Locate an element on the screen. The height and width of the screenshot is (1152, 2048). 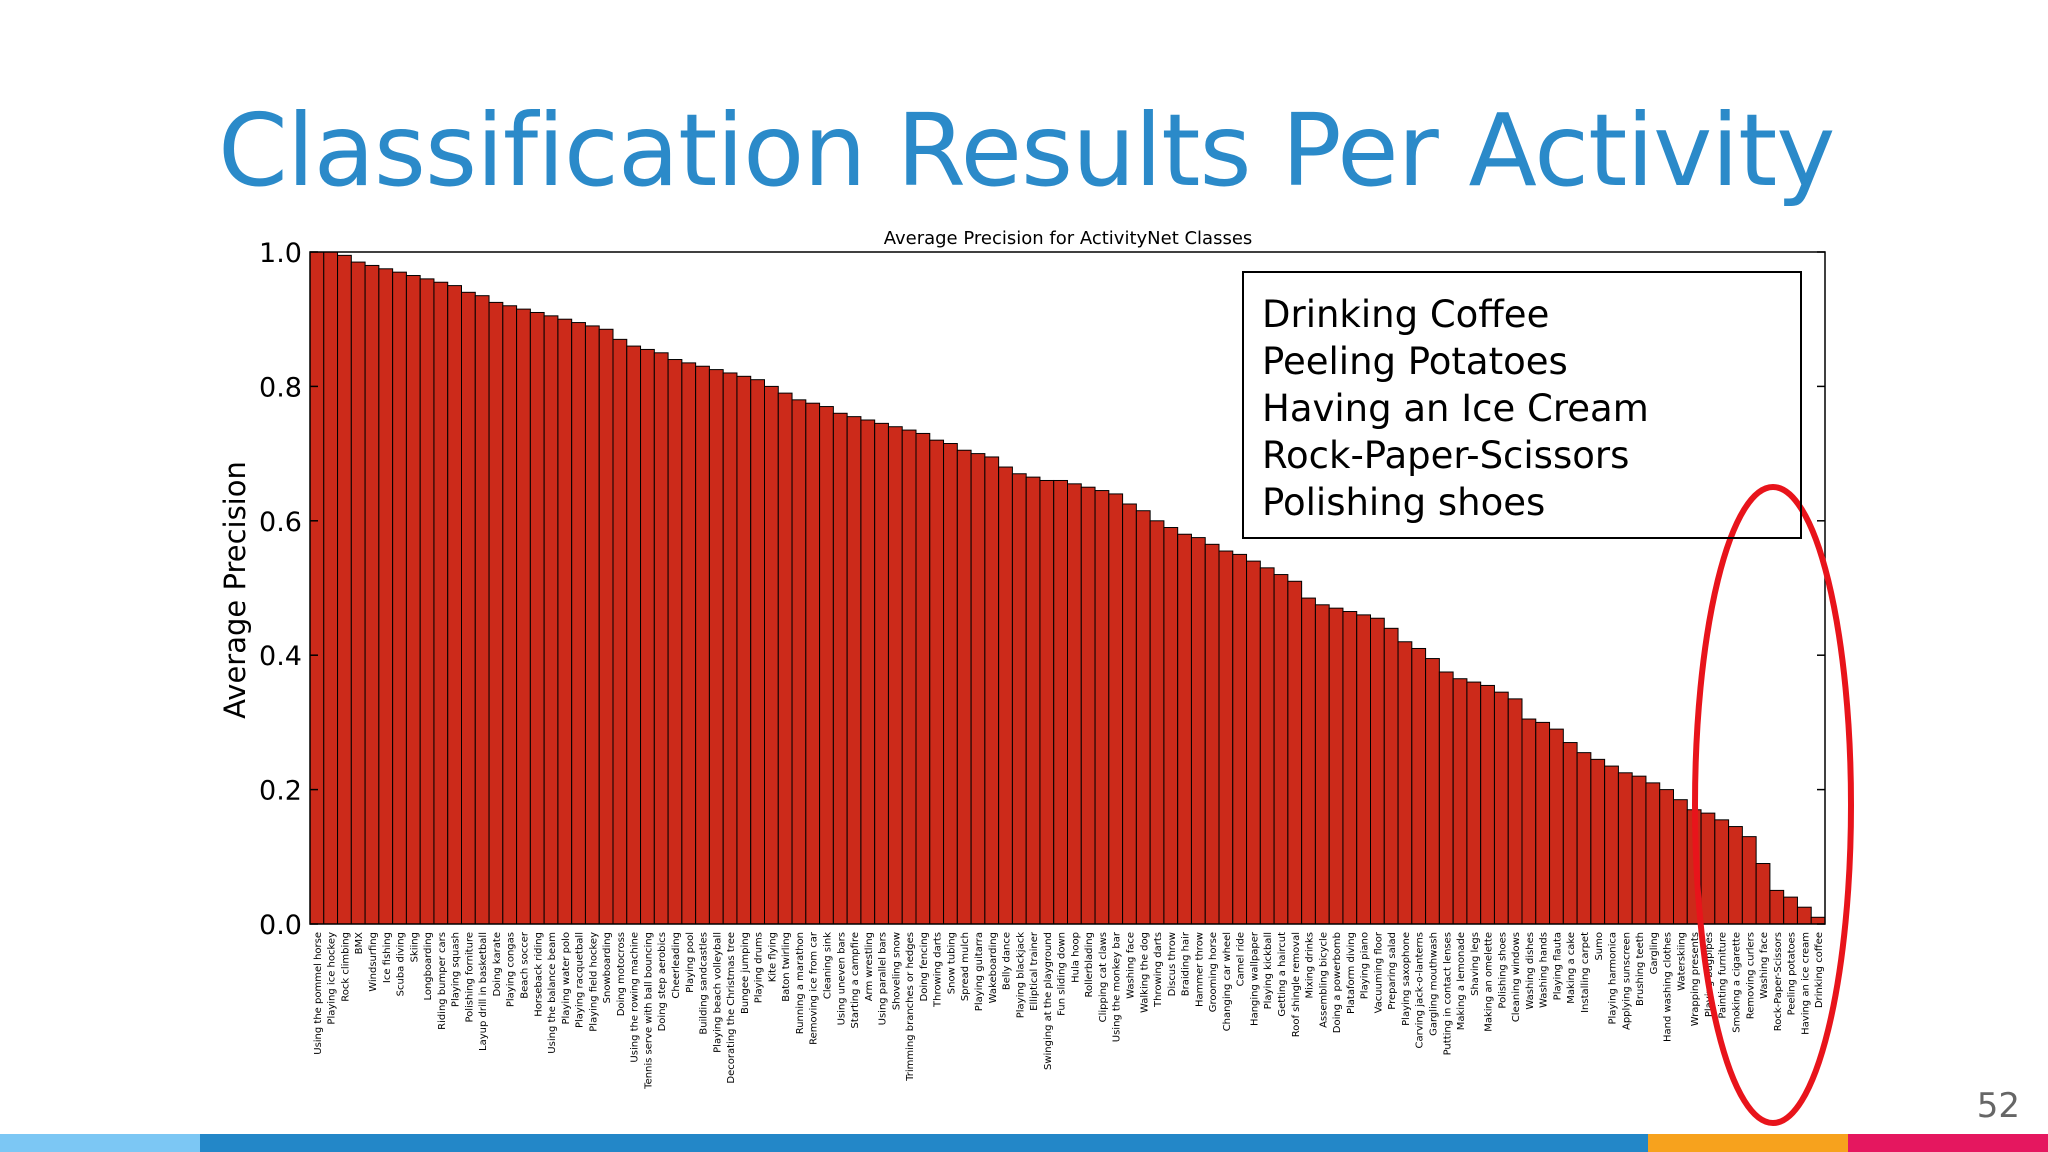
page-number: 52 is located at coordinates (1998, 1106).